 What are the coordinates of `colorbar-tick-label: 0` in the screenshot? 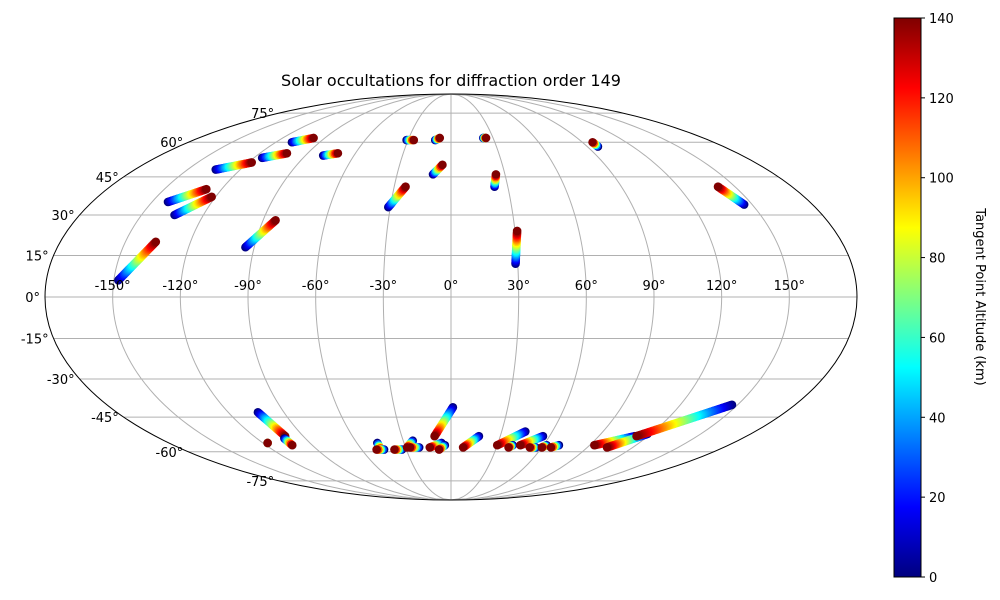 It's located at (933, 578).